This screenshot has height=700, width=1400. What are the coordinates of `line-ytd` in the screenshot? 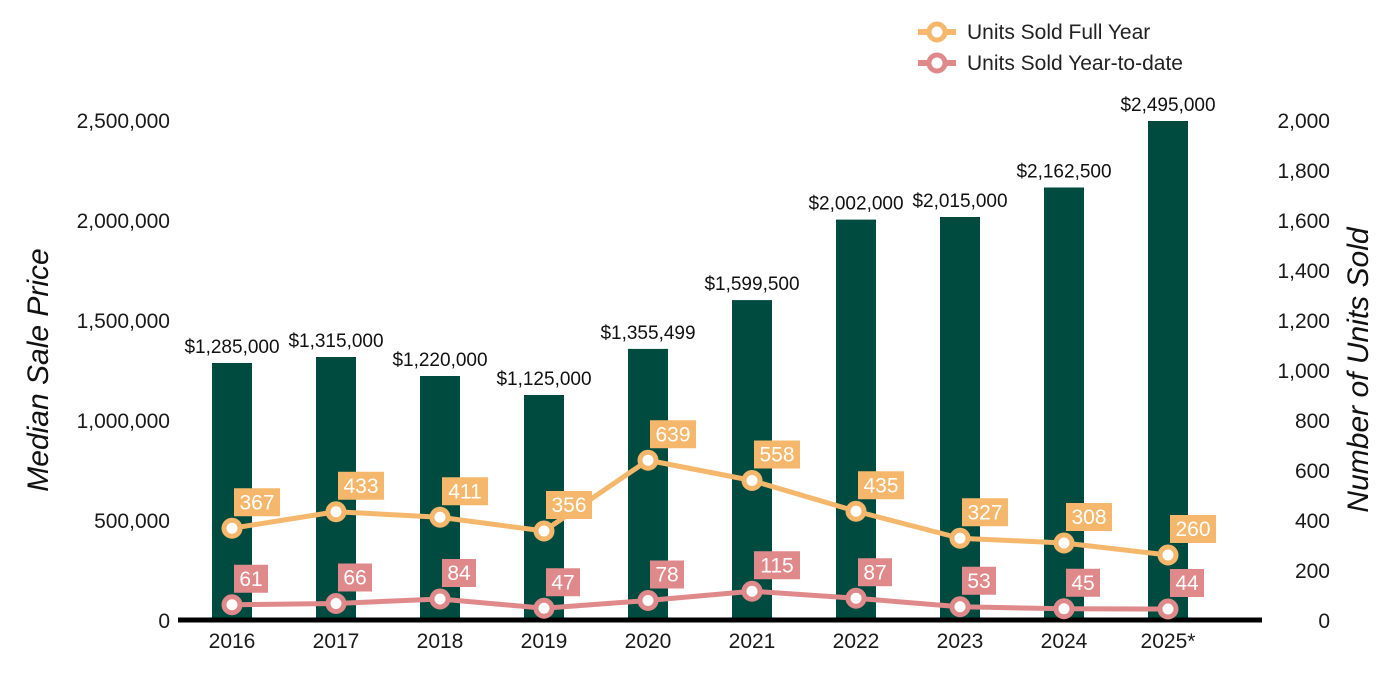 It's located at (700, 600).